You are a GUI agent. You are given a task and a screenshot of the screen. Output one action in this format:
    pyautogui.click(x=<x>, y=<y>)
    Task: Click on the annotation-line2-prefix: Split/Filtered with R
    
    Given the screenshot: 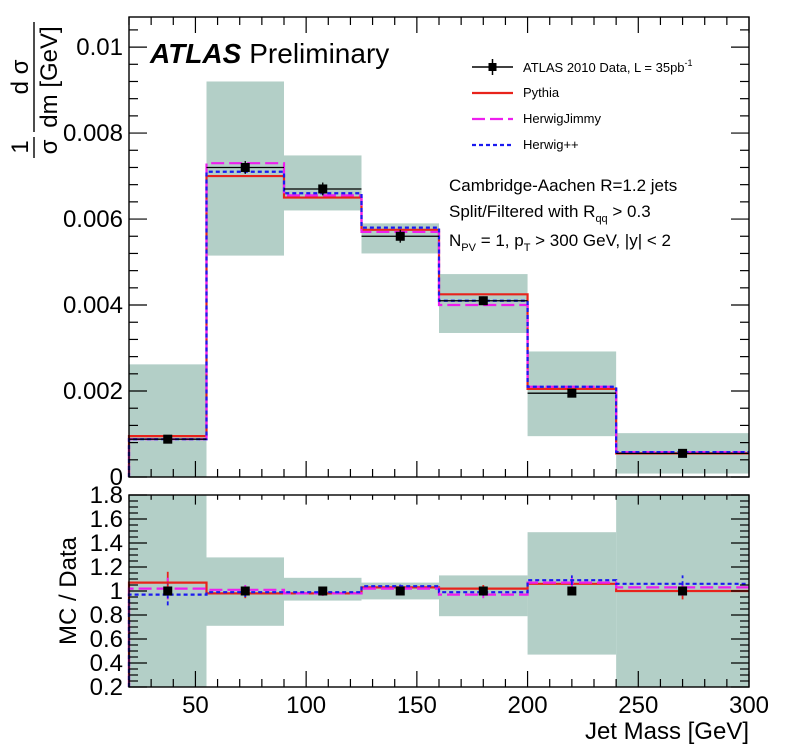 What is the action you would take?
    pyautogui.click(x=522, y=211)
    